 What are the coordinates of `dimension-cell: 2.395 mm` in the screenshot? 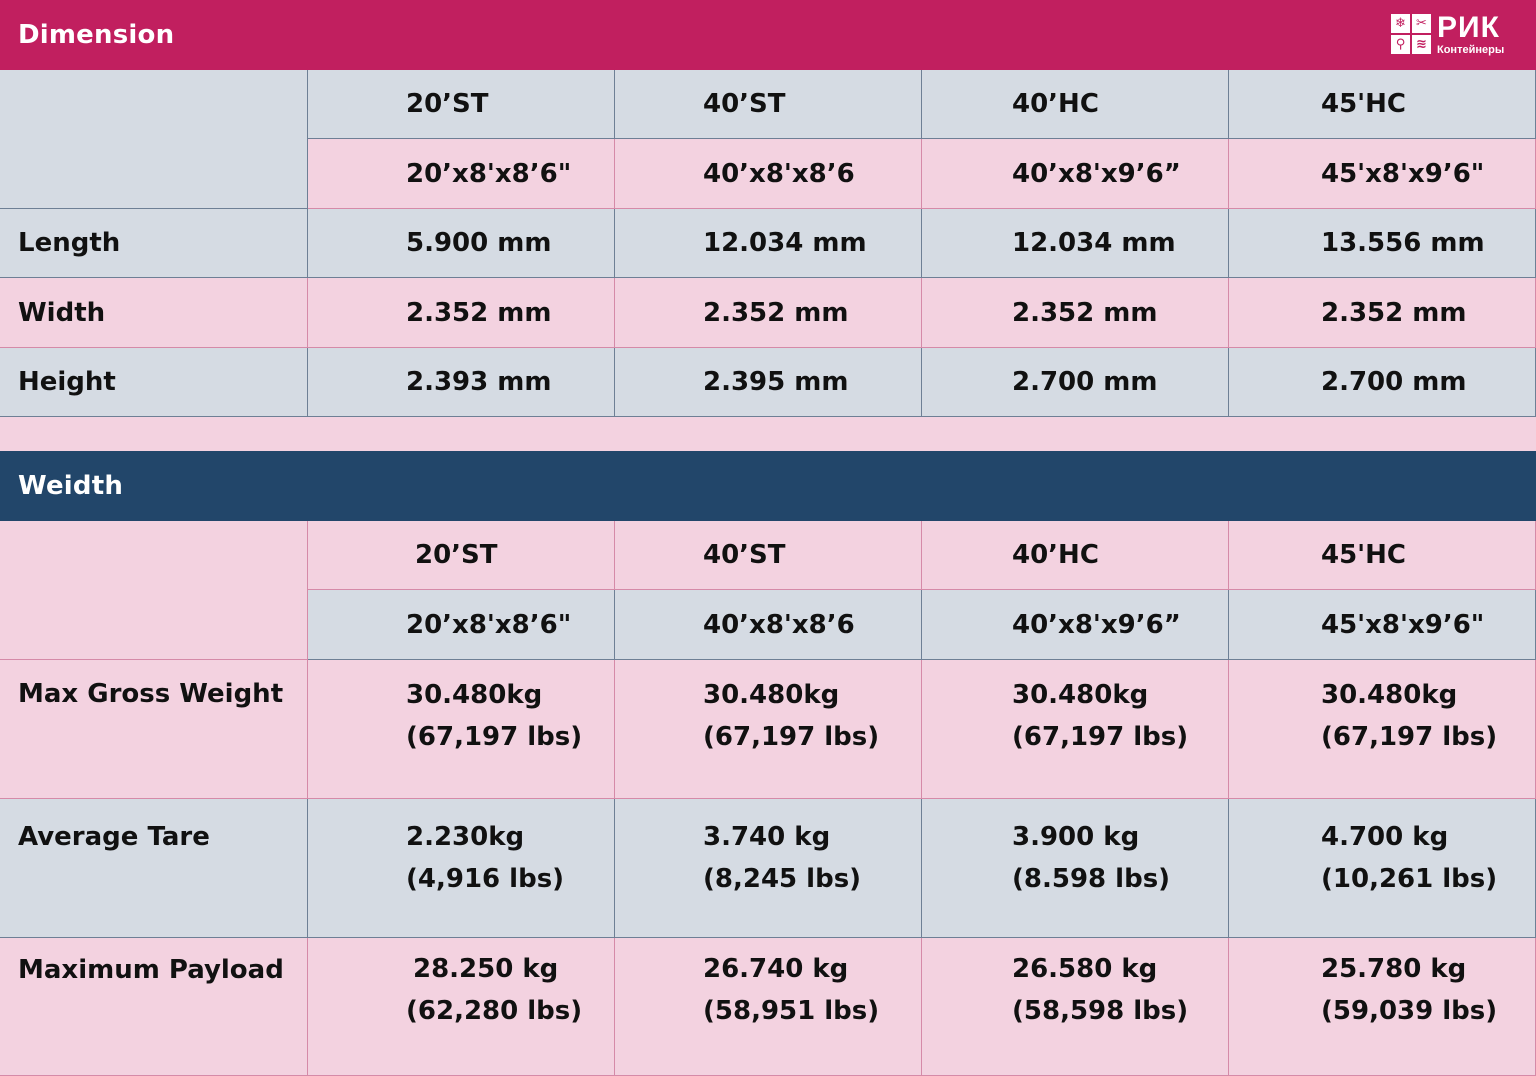 It's located at (768, 382).